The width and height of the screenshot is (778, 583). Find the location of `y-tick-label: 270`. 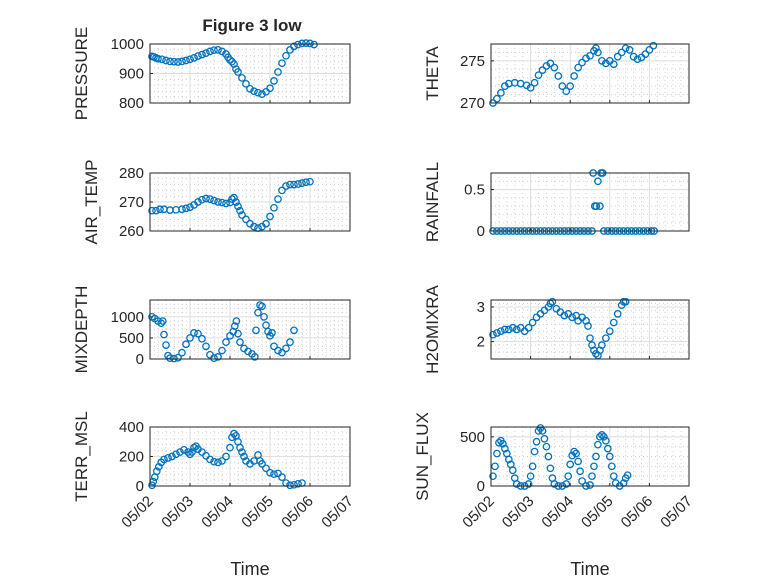

y-tick-label: 270 is located at coordinates (131, 202).